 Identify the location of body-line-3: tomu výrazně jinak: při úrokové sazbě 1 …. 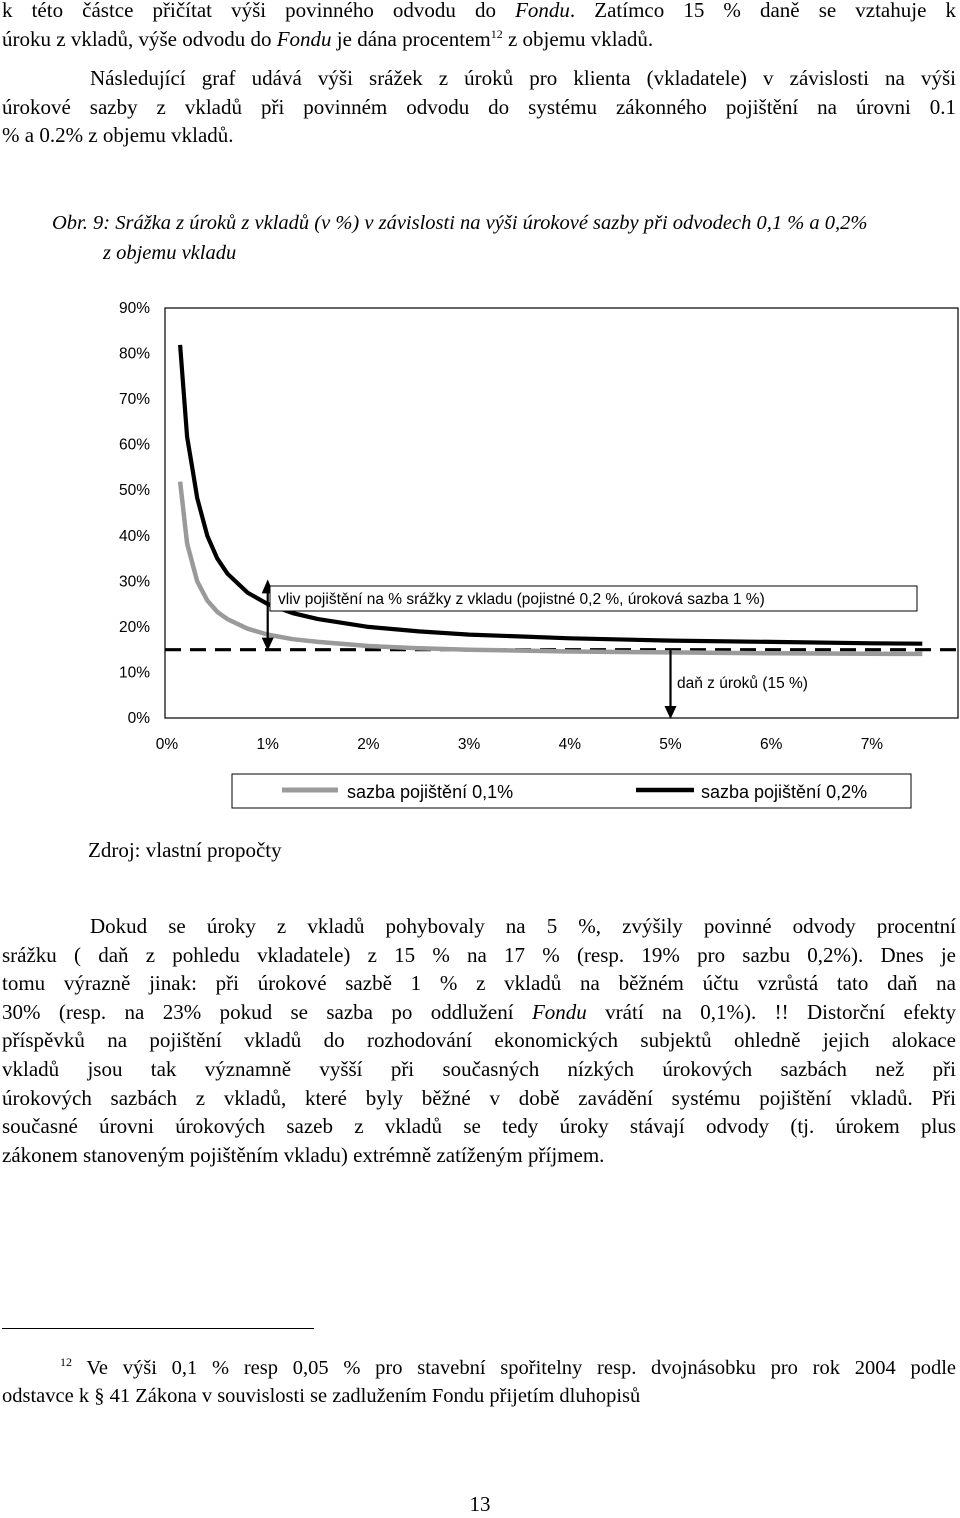
(479, 983).